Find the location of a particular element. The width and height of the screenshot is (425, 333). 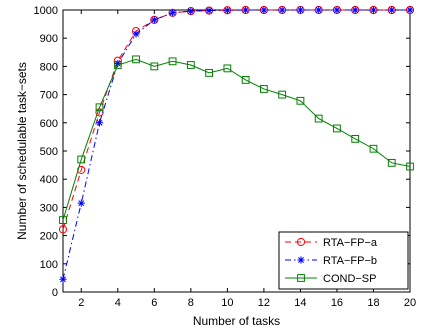

x-tick-label: 6 is located at coordinates (154, 303).